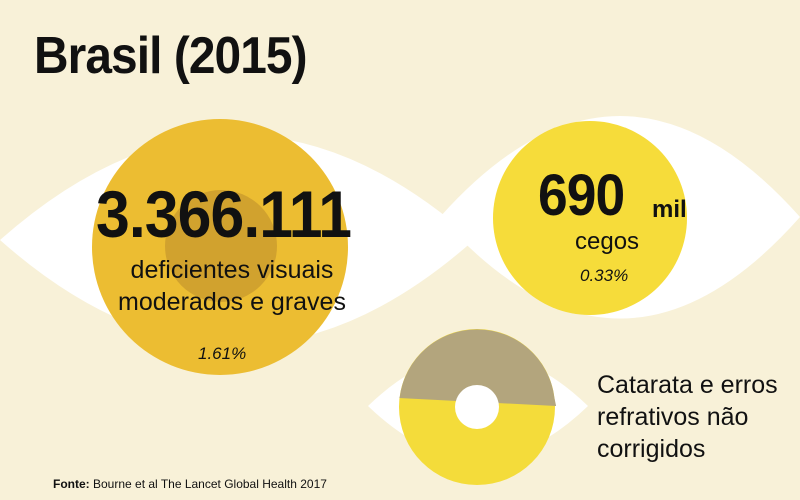 This screenshot has width=800, height=500. What do you see at coordinates (222, 353) in the screenshot?
I see `visually-impaired-percent: 1.61%` at bounding box center [222, 353].